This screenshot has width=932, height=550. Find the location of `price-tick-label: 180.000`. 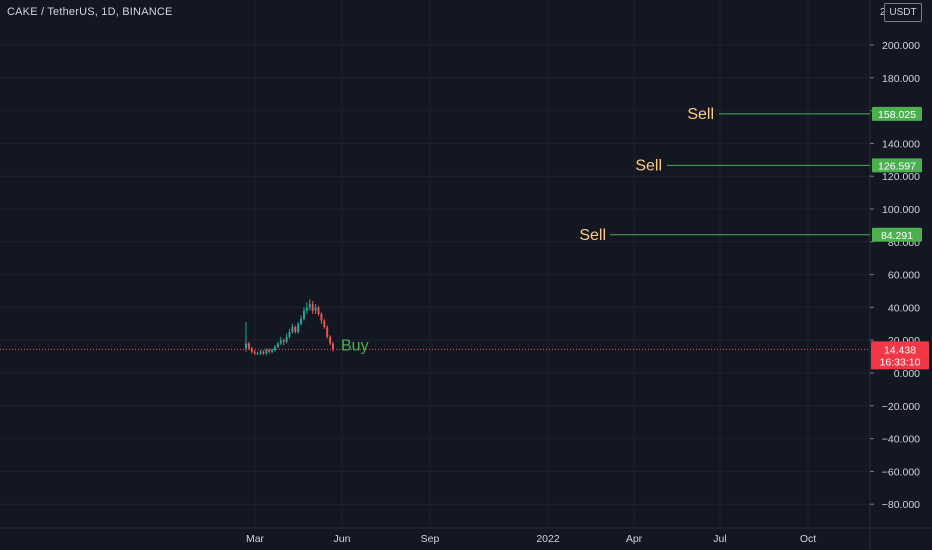

price-tick-label: 180.000 is located at coordinates (901, 79).